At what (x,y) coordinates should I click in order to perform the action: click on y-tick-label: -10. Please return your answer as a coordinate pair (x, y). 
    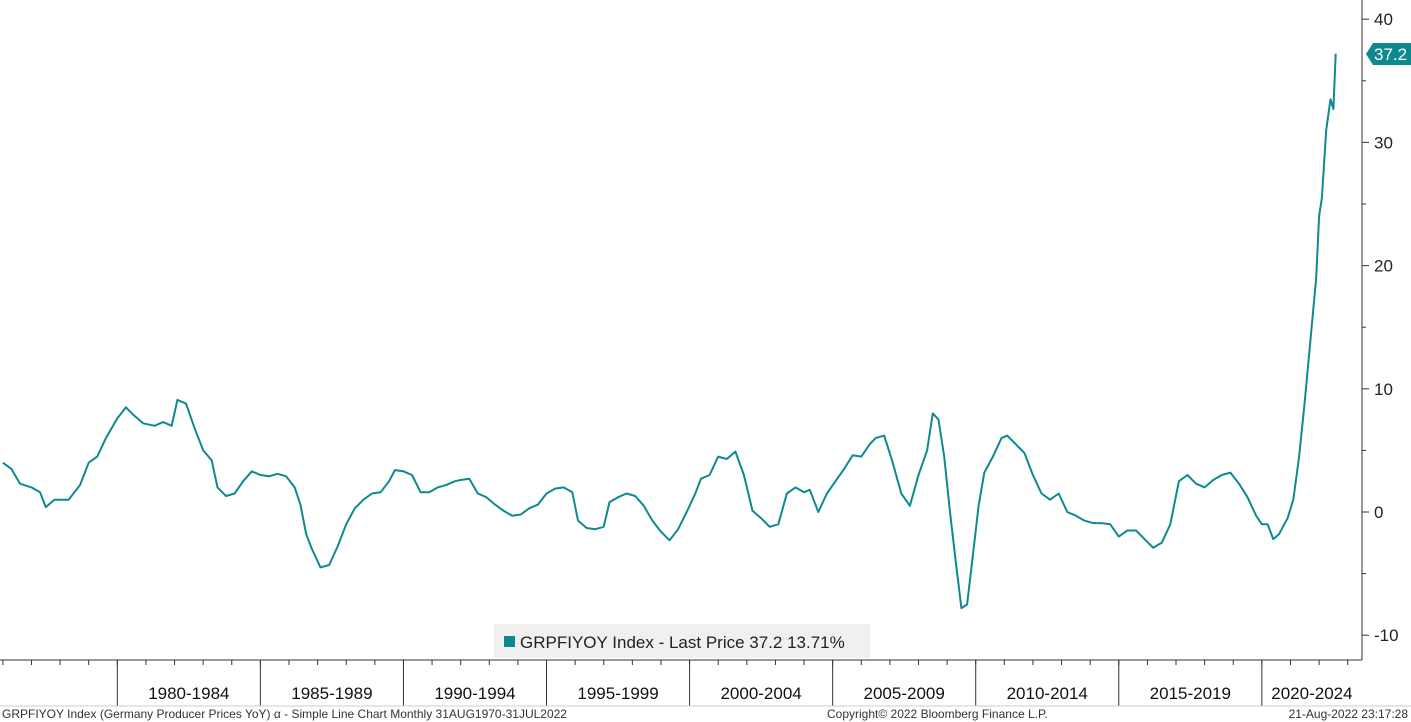
    Looking at the image, I should click on (1386, 635).